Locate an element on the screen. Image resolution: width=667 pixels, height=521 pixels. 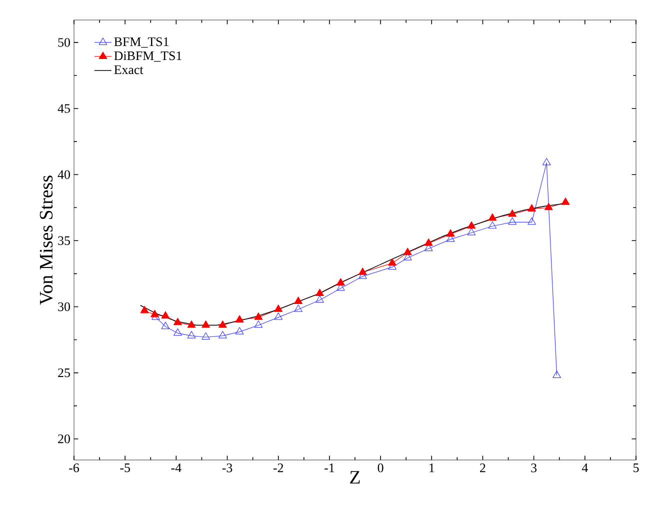
x-axis-title: Z is located at coordinates (355, 477).